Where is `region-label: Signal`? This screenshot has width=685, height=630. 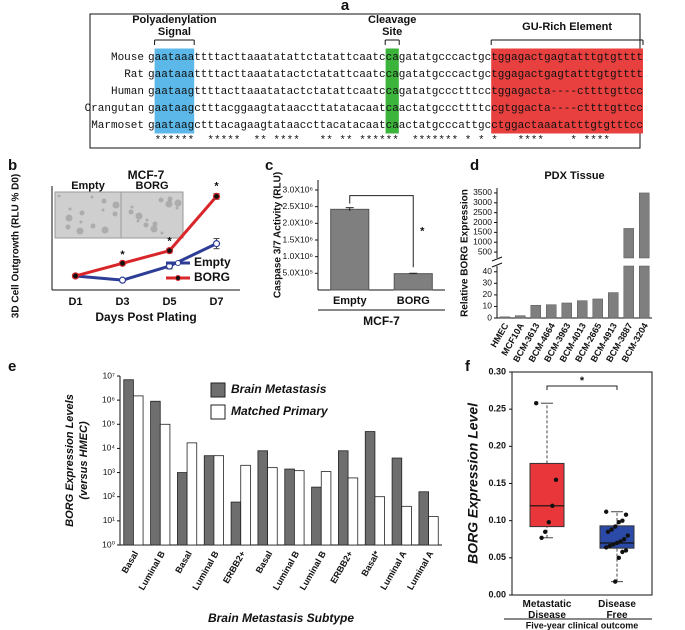
region-label: Signal is located at coordinates (174, 32).